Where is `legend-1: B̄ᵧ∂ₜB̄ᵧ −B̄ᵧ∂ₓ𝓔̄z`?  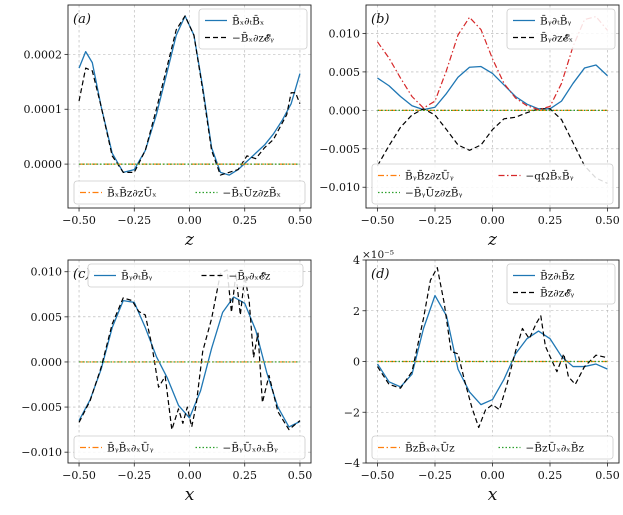
legend-1: B̄ᵧ∂ₜB̄ᵧ −B̄ᵧ∂ₓ𝓔̄z is located at coordinates (195, 275).